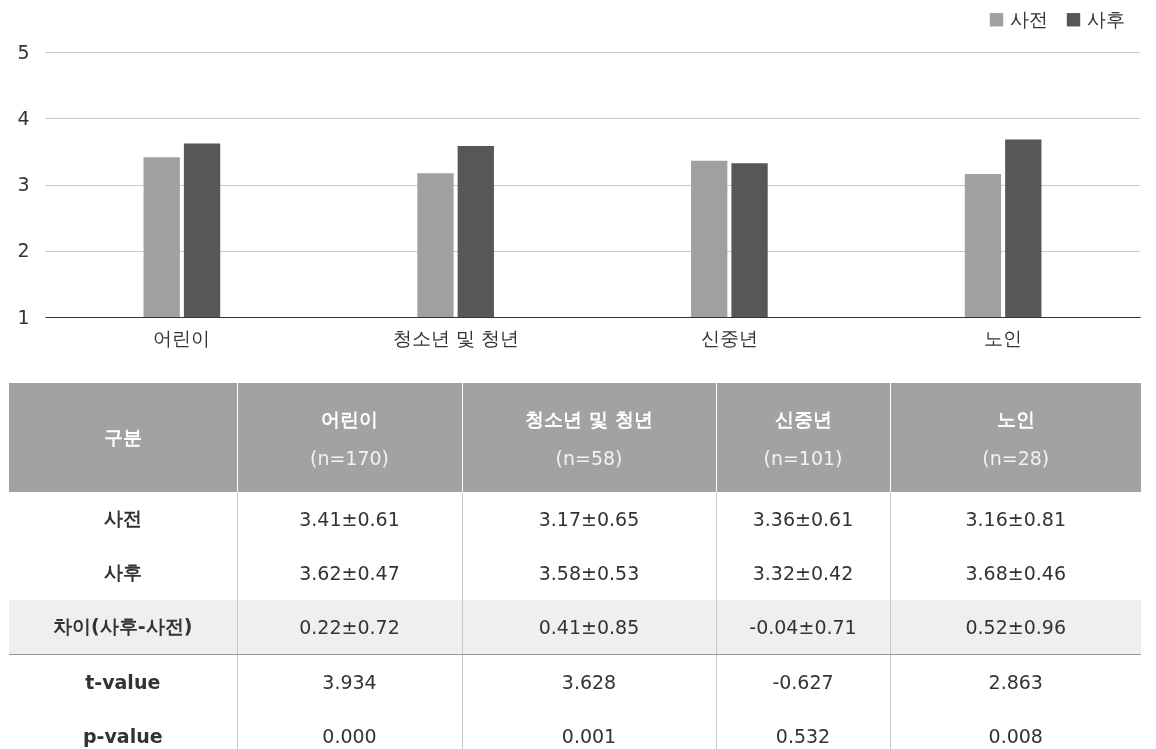  What do you see at coordinates (123, 682) in the screenshot?
I see `category-label: t-value` at bounding box center [123, 682].